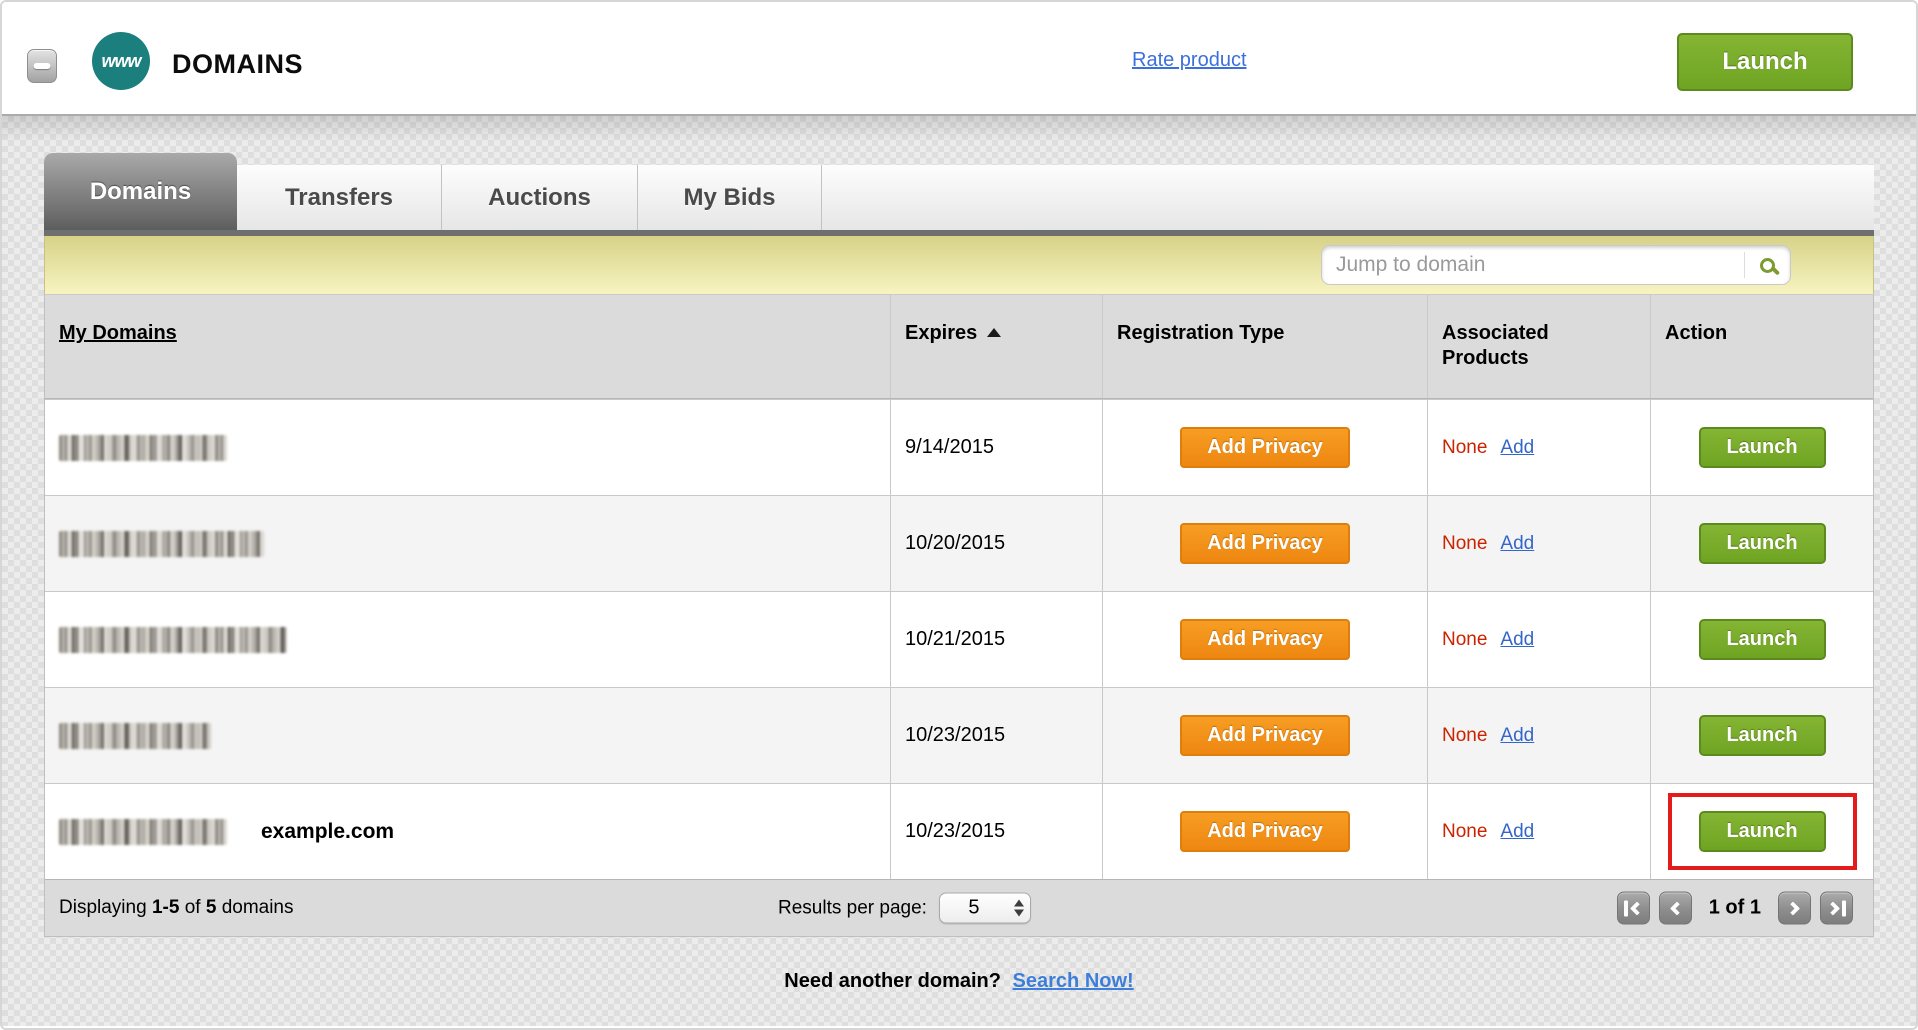 Image resolution: width=1918 pixels, height=1030 pixels. Describe the element at coordinates (140, 191) in the screenshot. I see `tab-domains: Domains` at that location.